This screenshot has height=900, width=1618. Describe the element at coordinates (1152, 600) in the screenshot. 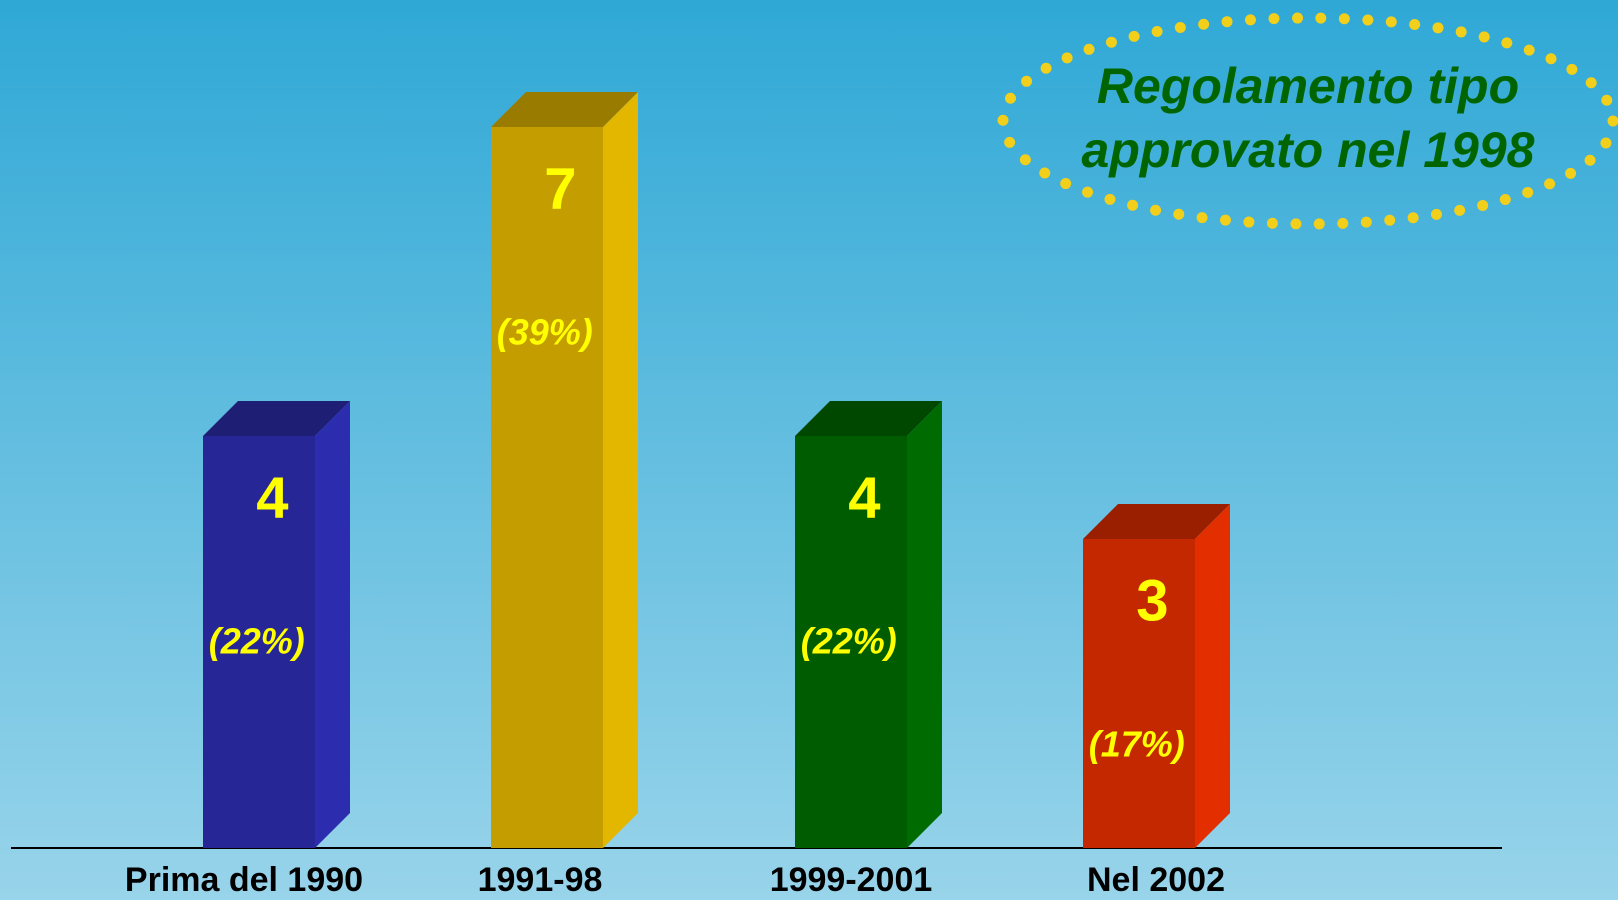

I see `value-label: 3` at that location.